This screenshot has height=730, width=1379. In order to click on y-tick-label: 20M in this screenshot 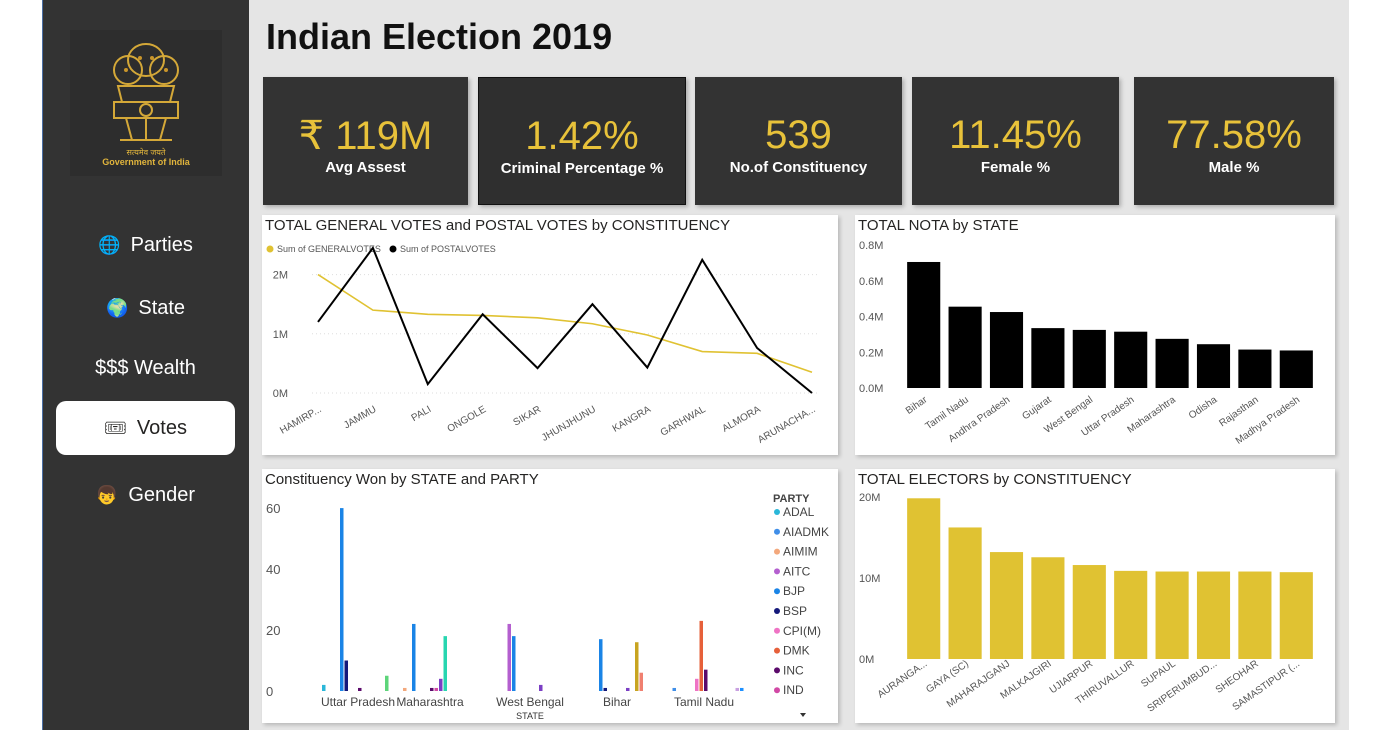, I will do `click(869, 498)`.